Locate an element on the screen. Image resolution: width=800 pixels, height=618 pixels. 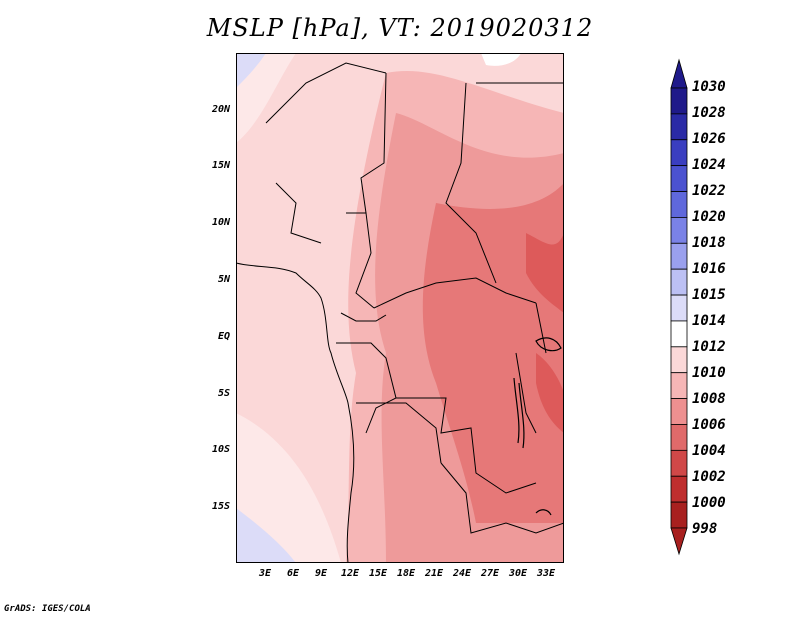
colorbar-label: 1020 is located at coordinates (709, 217).